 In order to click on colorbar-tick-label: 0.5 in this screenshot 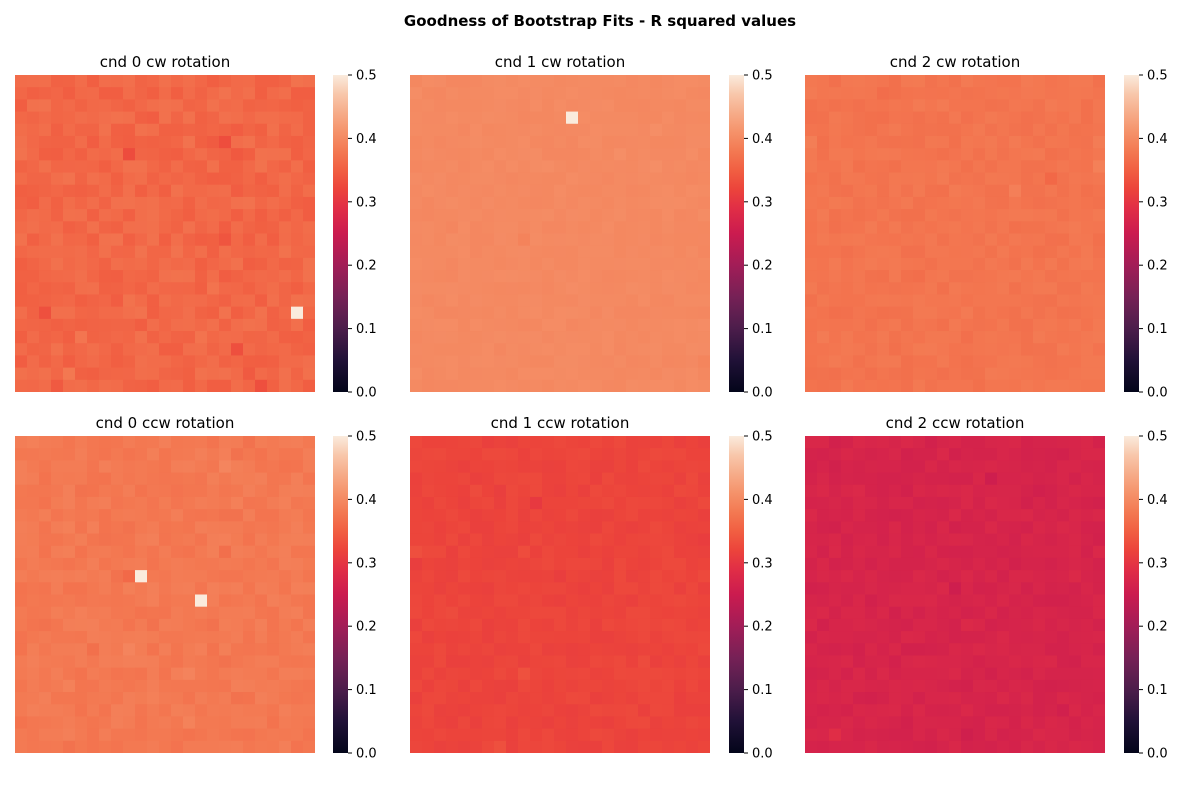, I will do `click(366, 76)`.